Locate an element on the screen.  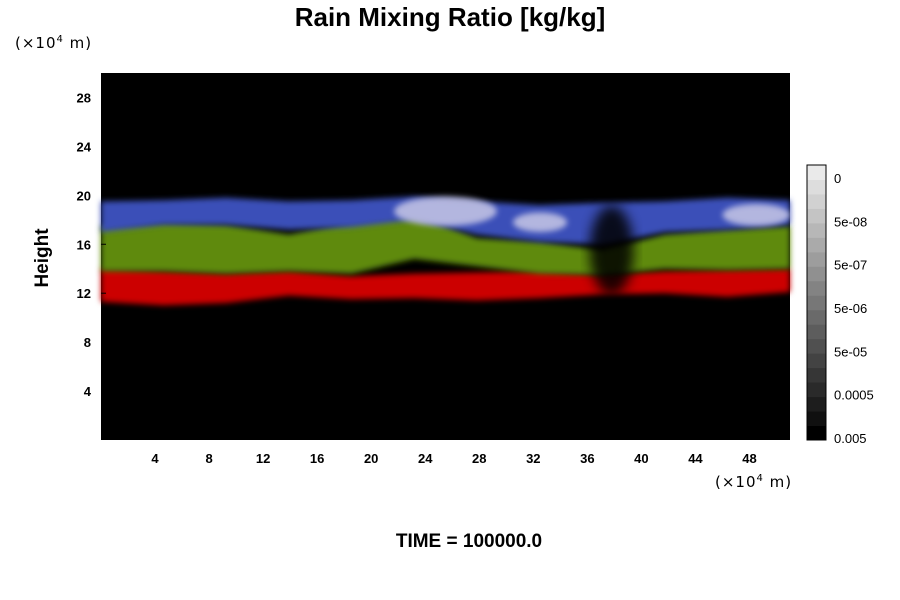
y-tick: 24 is located at coordinates (91, 146).